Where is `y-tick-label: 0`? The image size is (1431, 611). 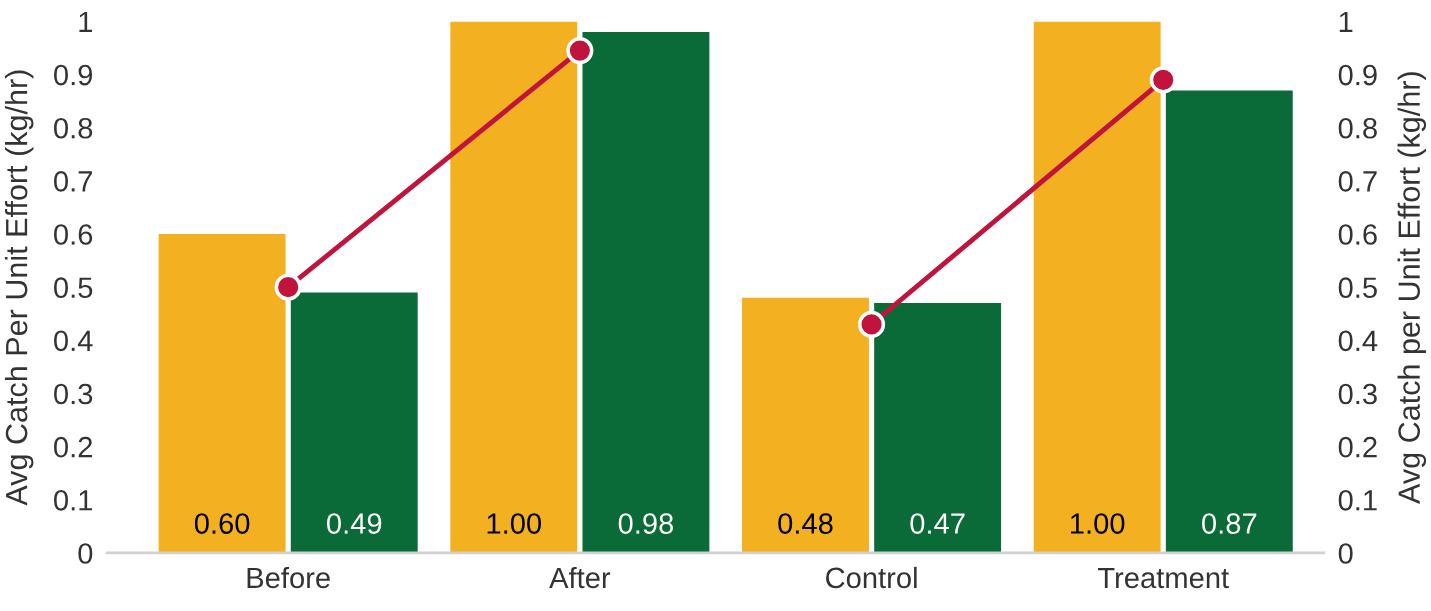 y-tick-label: 0 is located at coordinates (85, 553).